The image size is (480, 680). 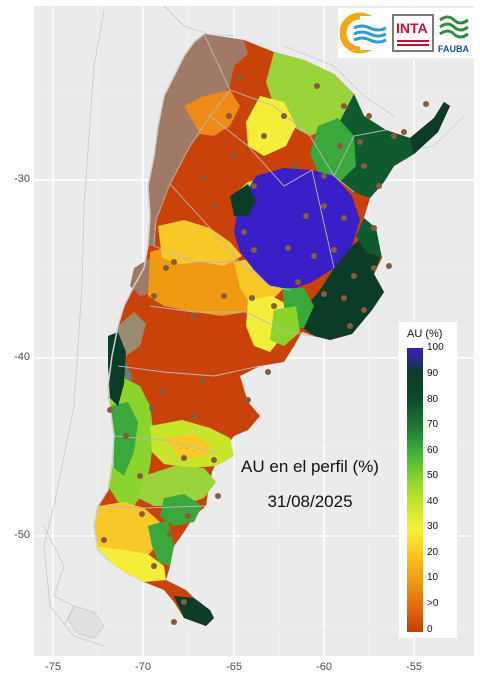 What do you see at coordinates (453, 49) in the screenshot?
I see `fauba-label: FAUBA` at bounding box center [453, 49].